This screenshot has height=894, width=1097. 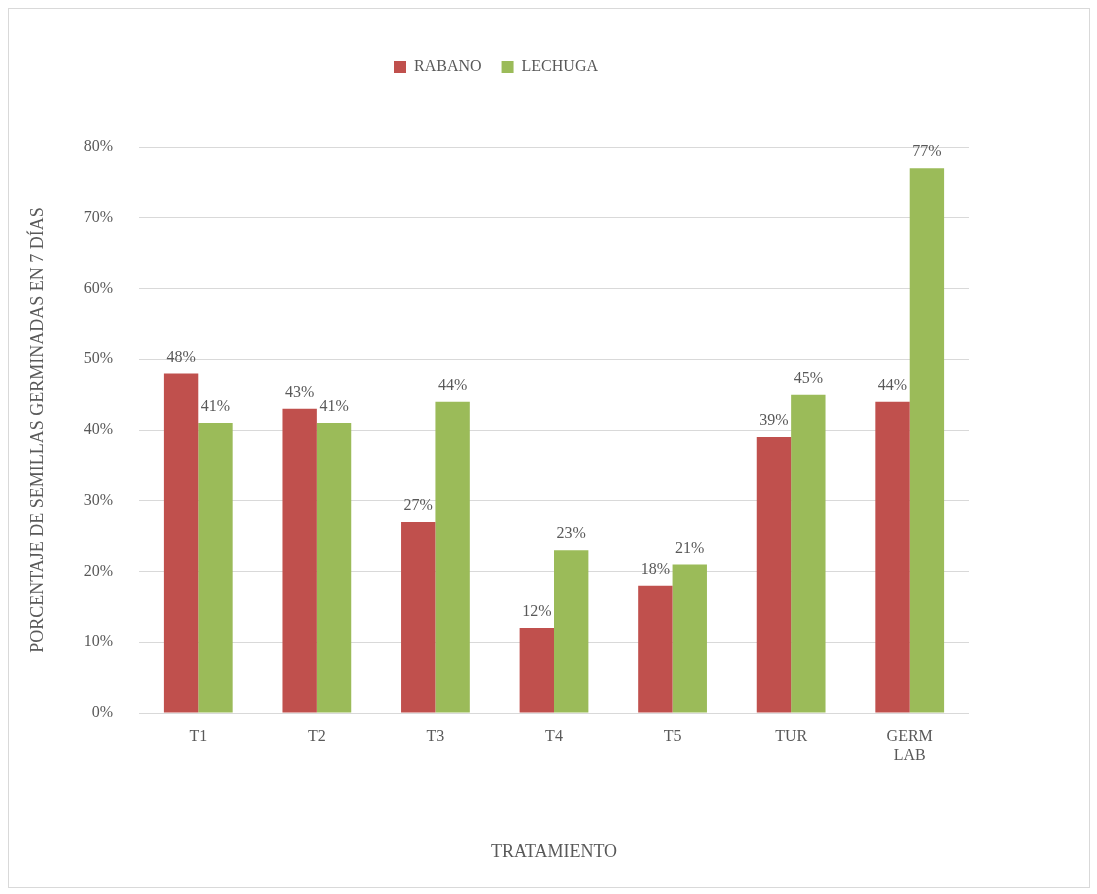 What do you see at coordinates (655, 568) in the screenshot?
I see `data-label: 18%` at bounding box center [655, 568].